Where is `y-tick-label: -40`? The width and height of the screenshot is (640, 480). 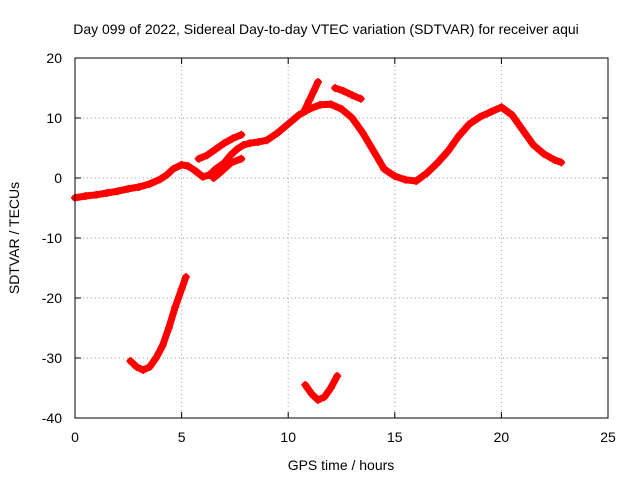
y-tick-label: -40 is located at coordinates (52, 418).